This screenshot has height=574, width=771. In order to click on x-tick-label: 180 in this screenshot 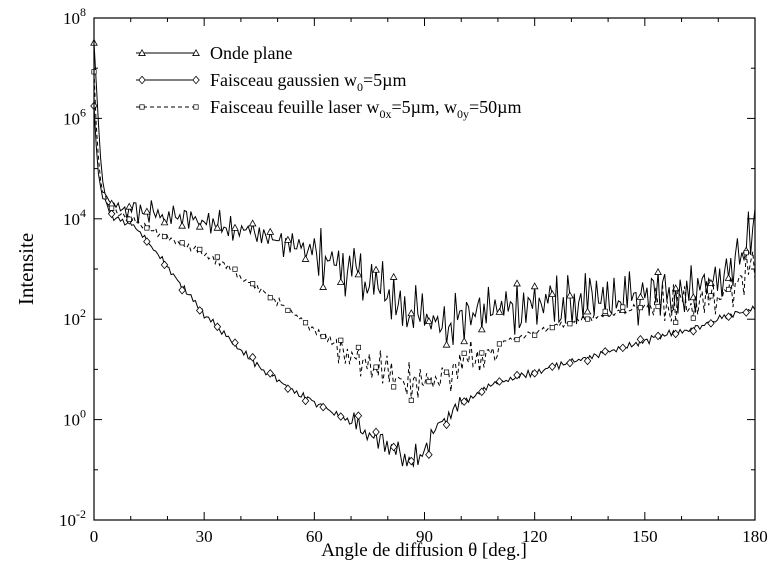, I will do `click(755, 536)`.